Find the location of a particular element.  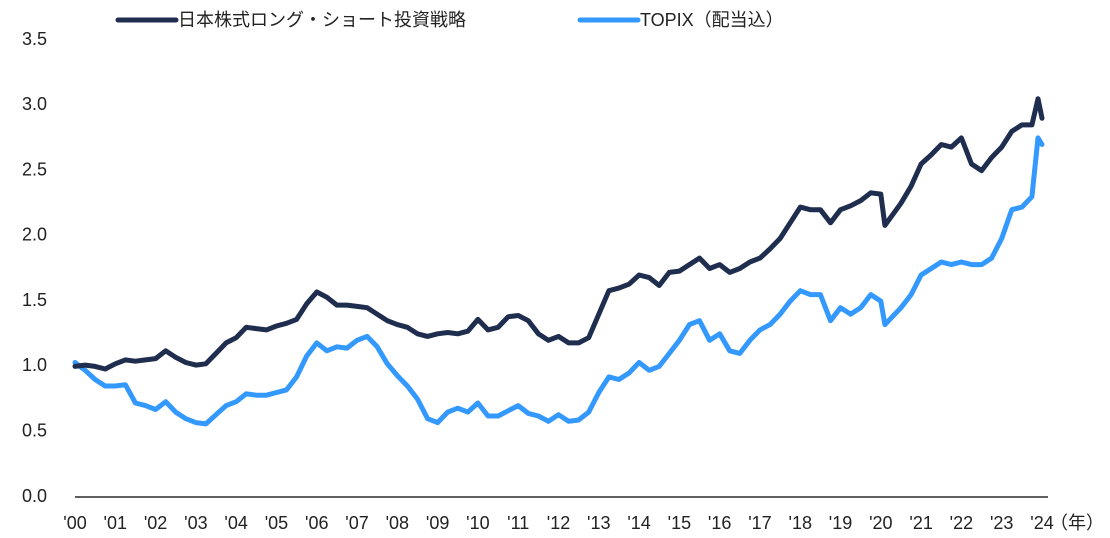

y-tick-label: 0.5 is located at coordinates (34, 430).